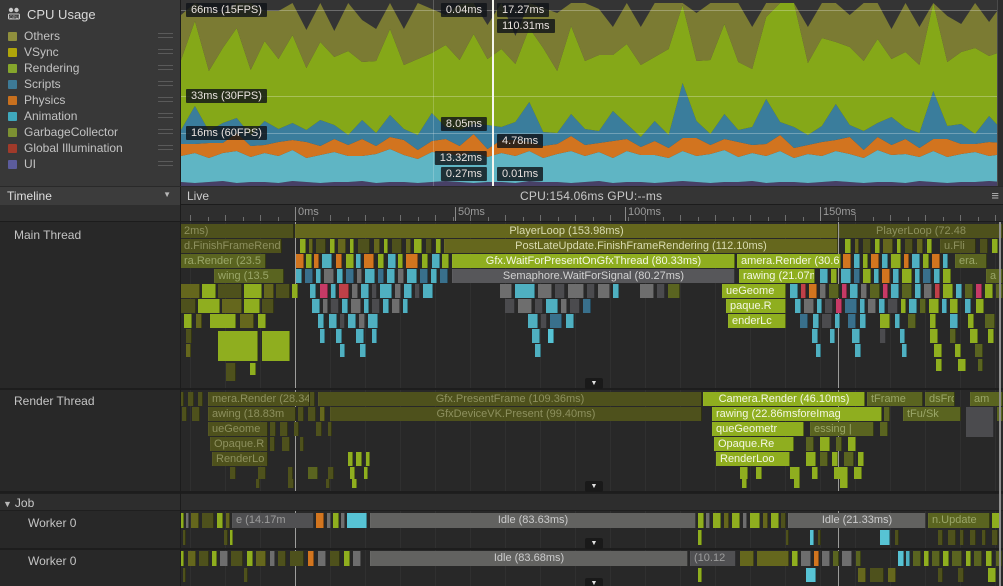 This screenshot has width=1003, height=586. What do you see at coordinates (593, 276) in the screenshot?
I see `timeline-sample-bar: Semaphore.WaitForSignal (80.27ms)` at bounding box center [593, 276].